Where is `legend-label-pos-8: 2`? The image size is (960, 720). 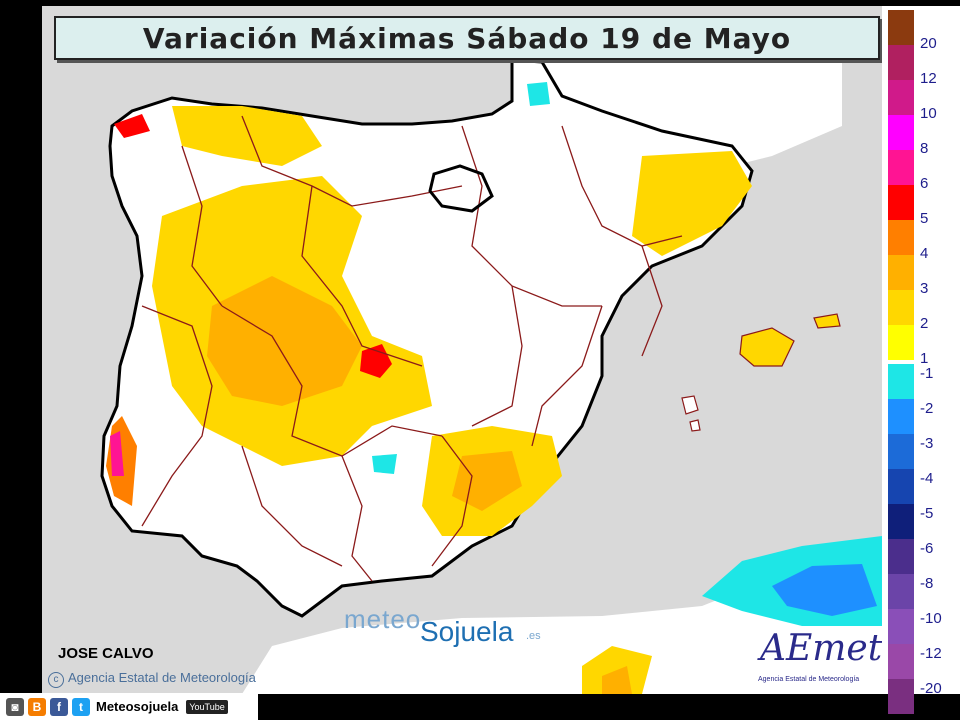
legend-label-pos-8: 2 is located at coordinates (924, 323).